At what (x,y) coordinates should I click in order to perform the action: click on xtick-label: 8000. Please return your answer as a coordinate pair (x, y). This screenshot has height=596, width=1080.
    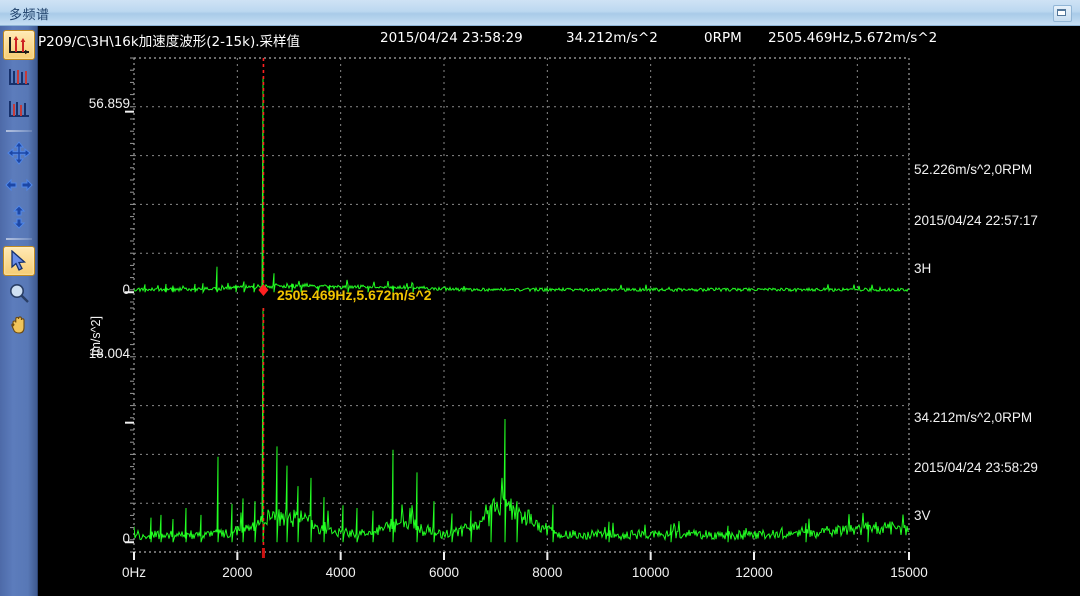
    Looking at the image, I should click on (547, 572).